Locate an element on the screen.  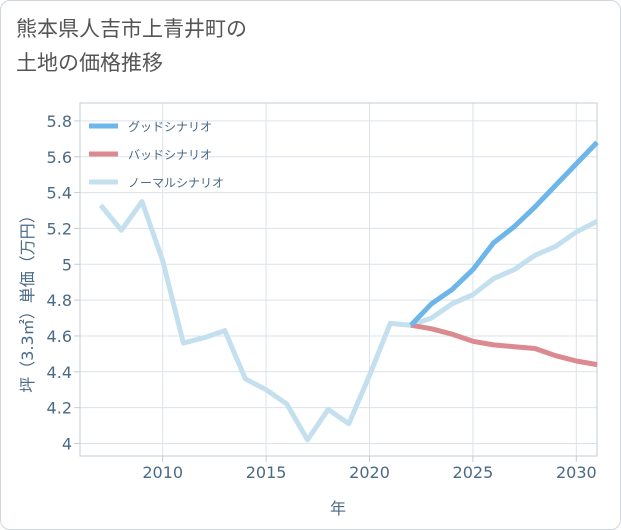
legend-label: バッドシナリオ is located at coordinates (170, 155).